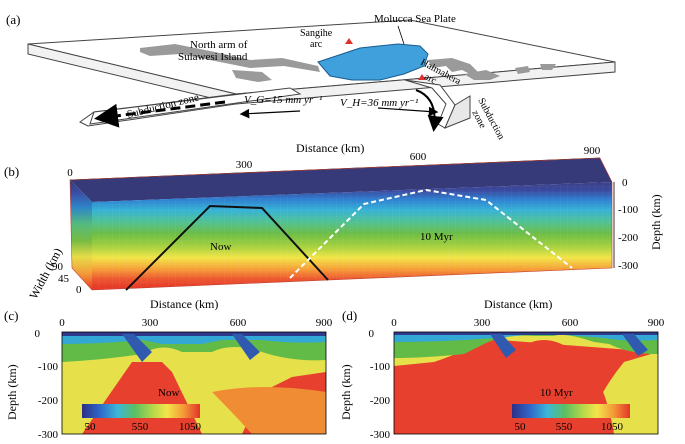 This screenshot has width=685, height=444. Describe the element at coordinates (330, 148) in the screenshot. I see `panel-b-xlabel: Distance (km)` at that location.